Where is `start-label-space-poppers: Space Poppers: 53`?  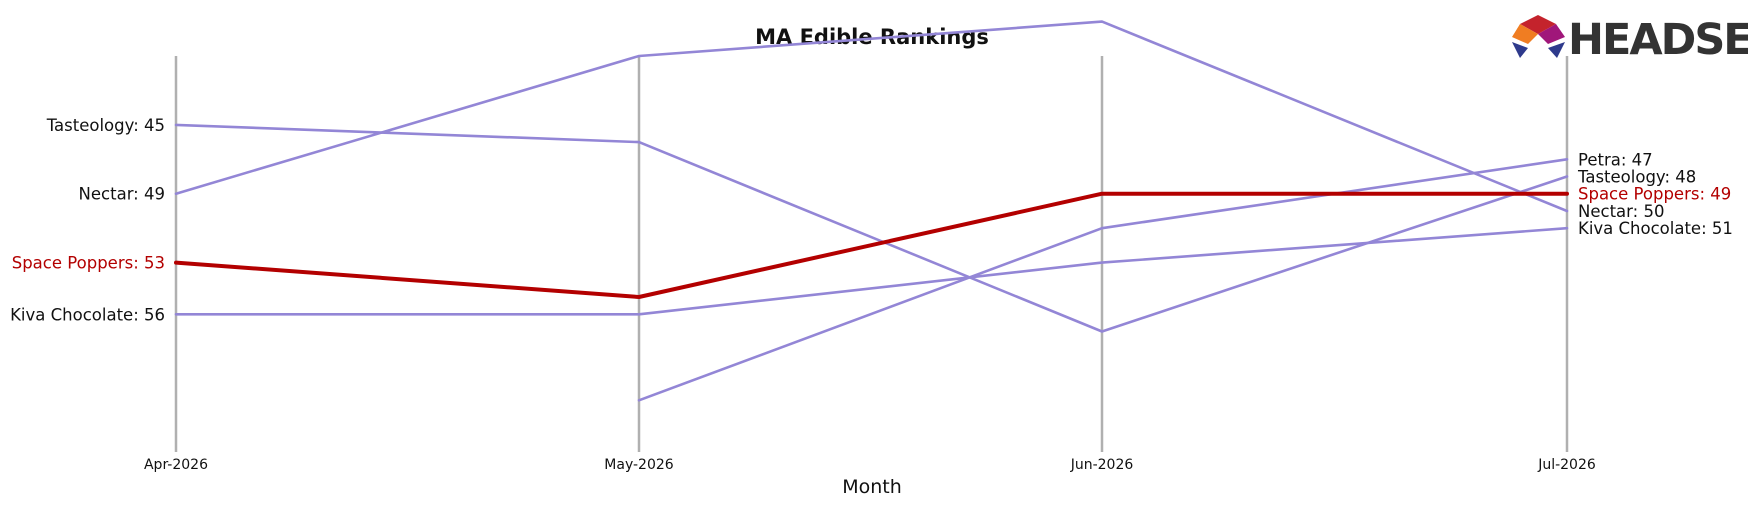
start-label-space-poppers: Space Poppers: 53 is located at coordinates (88, 263).